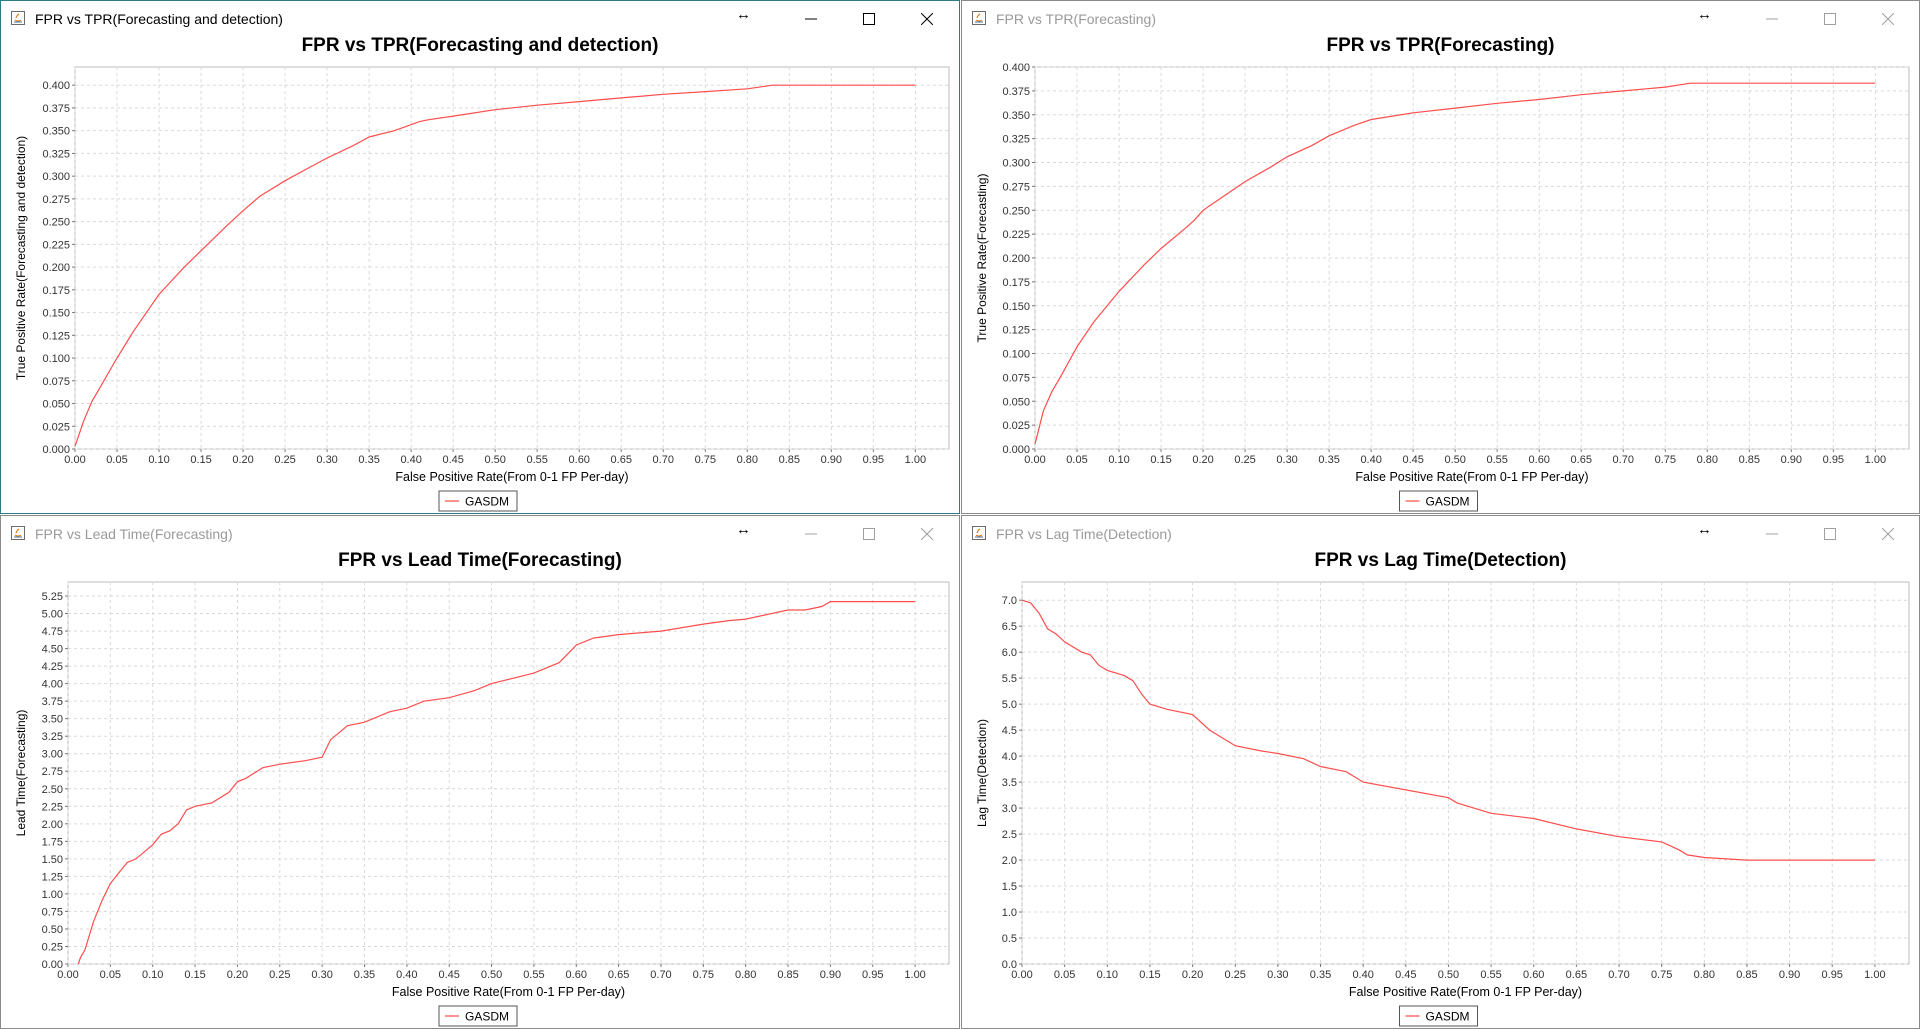 The width and height of the screenshot is (1920, 1029). I want to click on y-tick-label: 0.300, so click(56, 177).